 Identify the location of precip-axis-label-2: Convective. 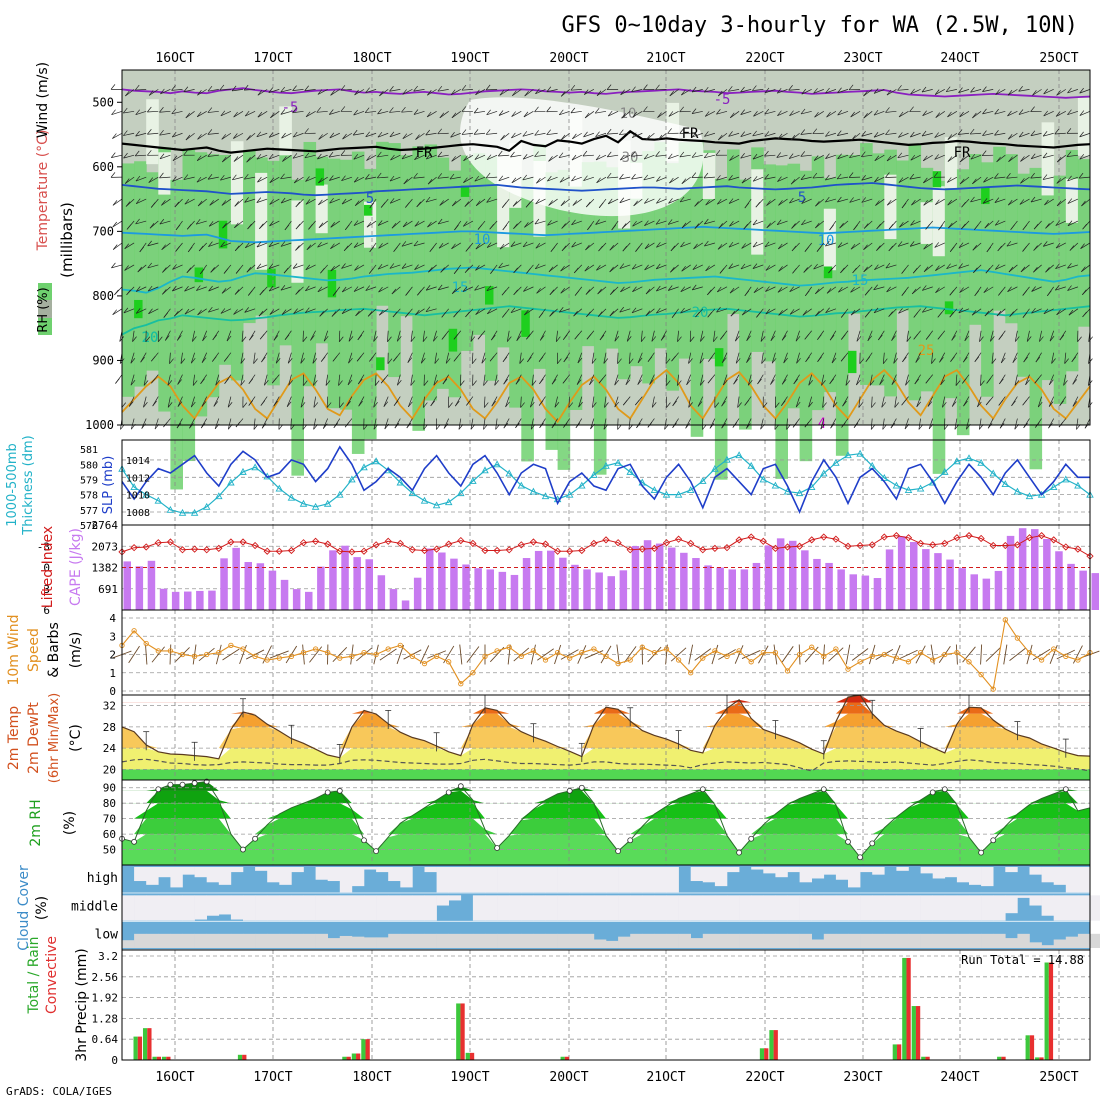
(52, 975).